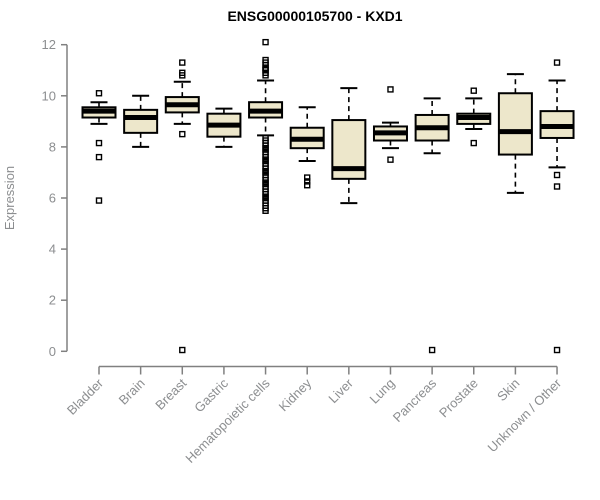 This screenshot has width=600, height=500. I want to click on x-category-label-kidney: Kidney, so click(295, 394).